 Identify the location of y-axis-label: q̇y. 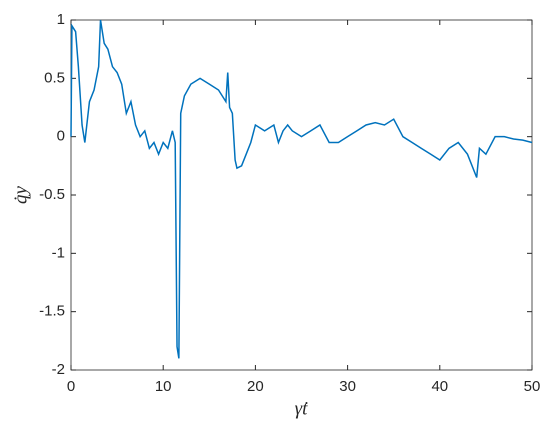
(20, 194).